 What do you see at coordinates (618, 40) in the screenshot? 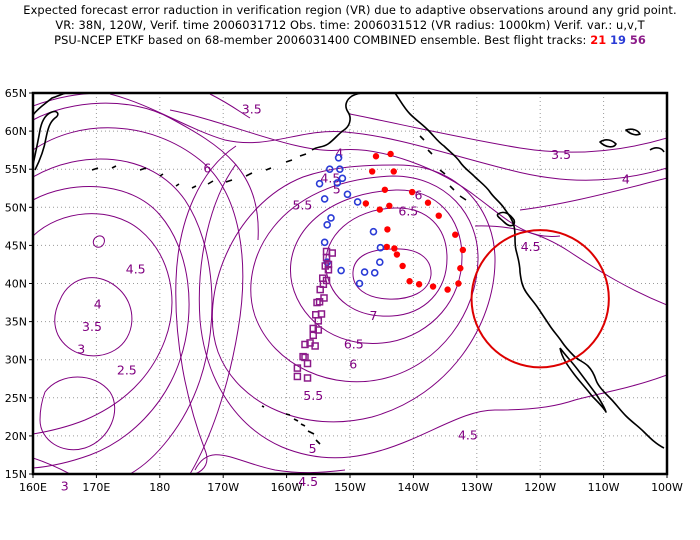
I see `track-label-blue: 19` at bounding box center [618, 40].